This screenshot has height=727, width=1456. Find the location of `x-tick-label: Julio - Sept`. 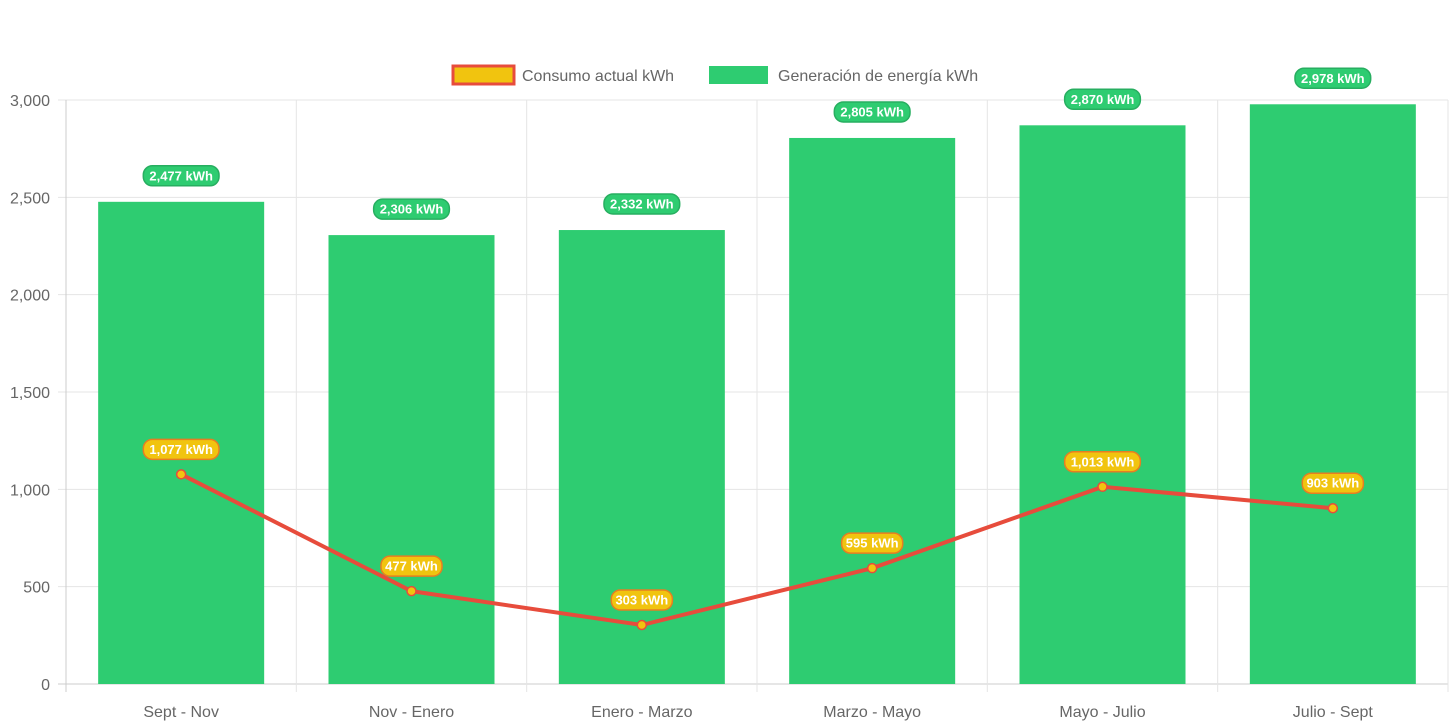

x-tick-label: Julio - Sept is located at coordinates (1333, 712).